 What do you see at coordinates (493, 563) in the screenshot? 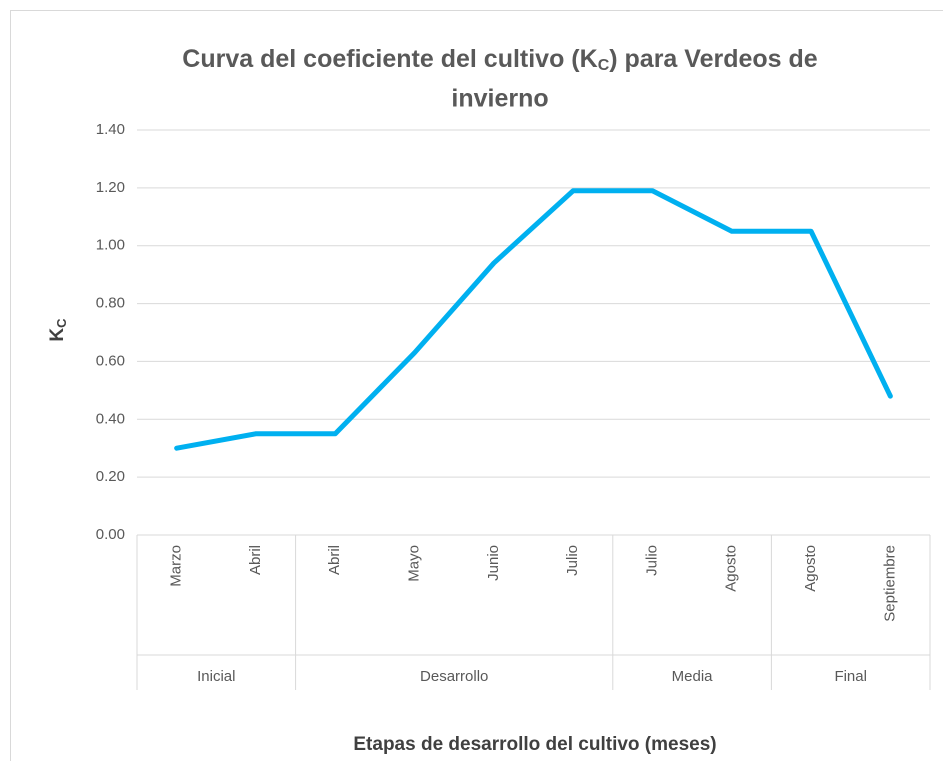
I see `x-tick-label: Junio` at bounding box center [493, 563].